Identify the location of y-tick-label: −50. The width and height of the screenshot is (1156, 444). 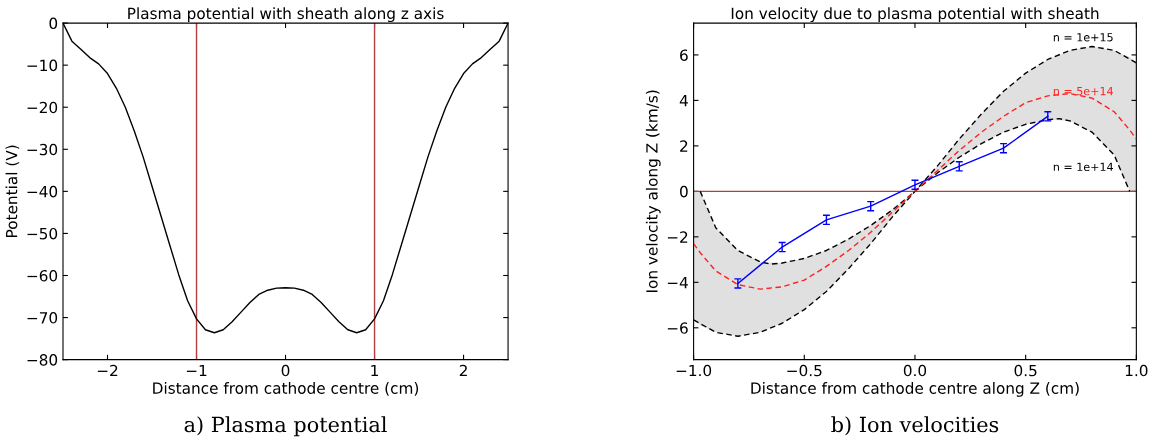
(42, 233).